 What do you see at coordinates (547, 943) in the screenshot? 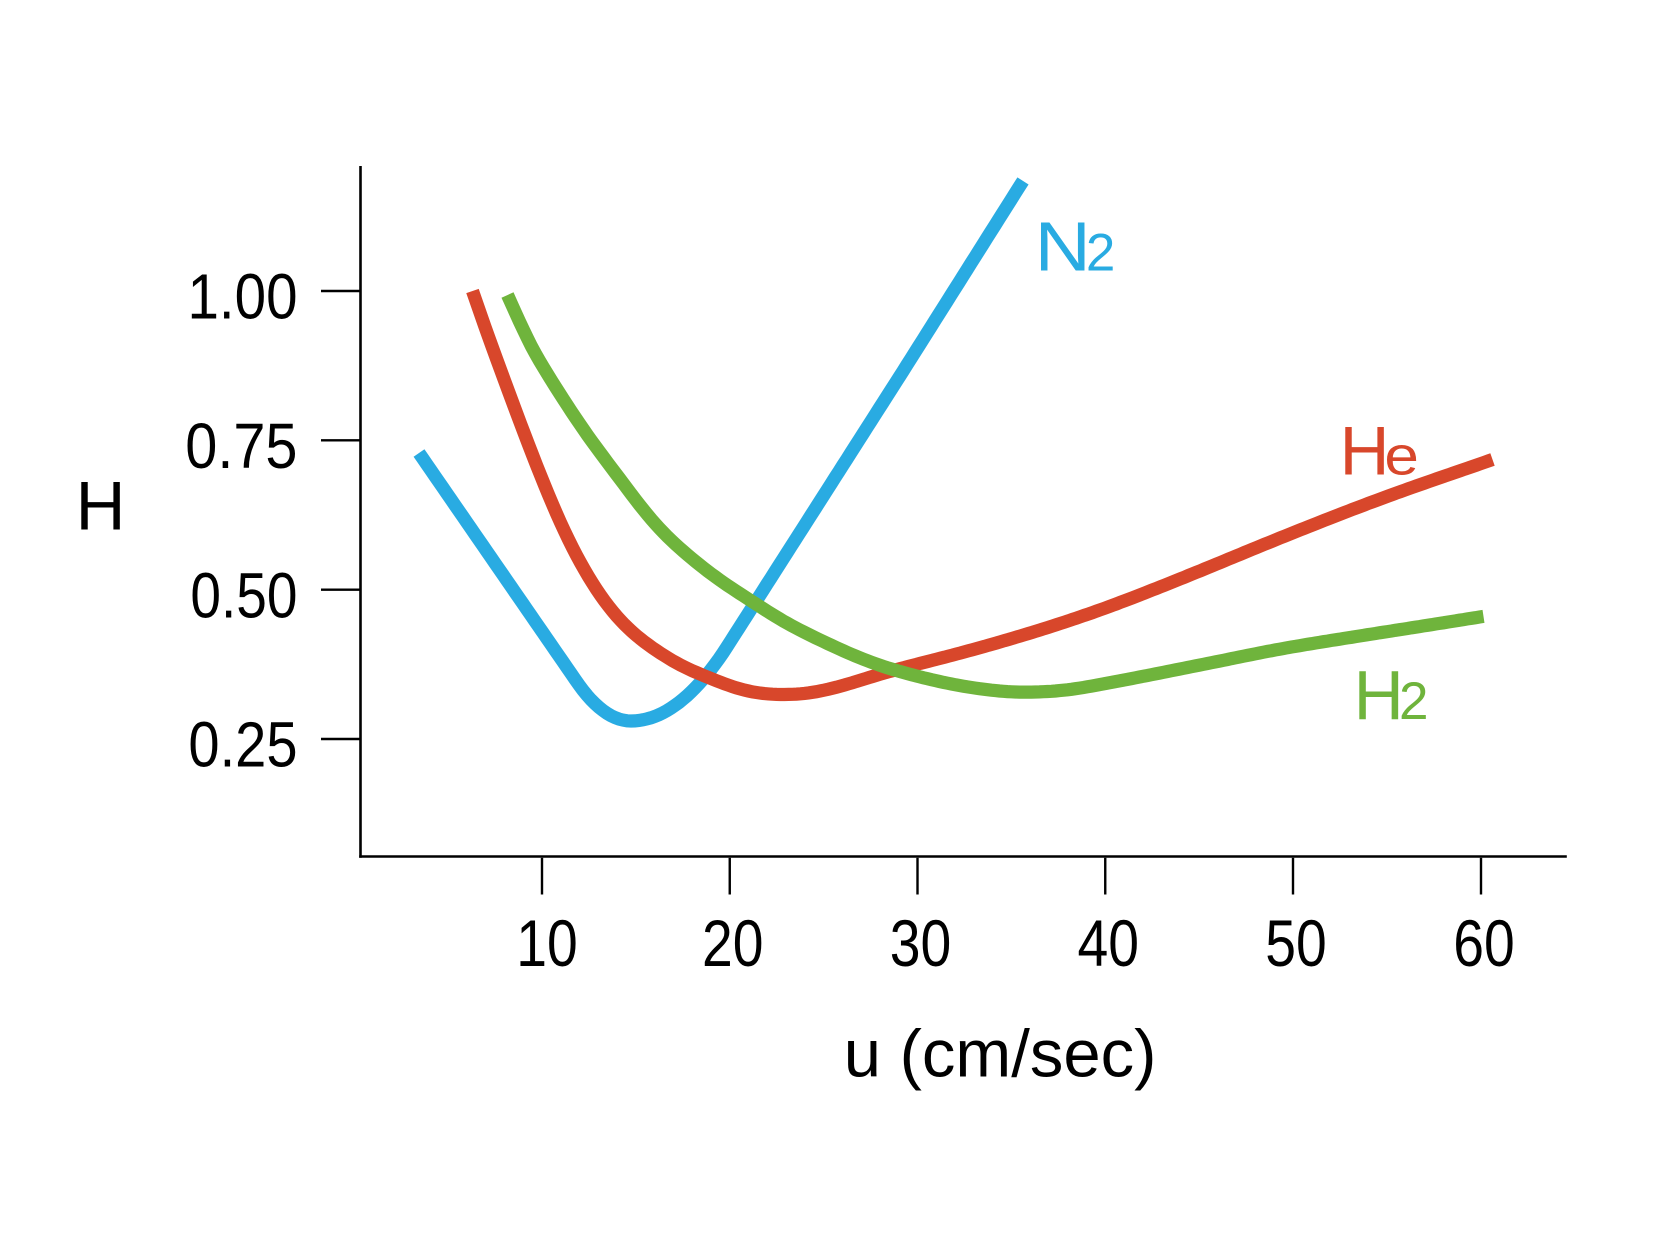
I see `svg-text: 10` at bounding box center [547, 943].